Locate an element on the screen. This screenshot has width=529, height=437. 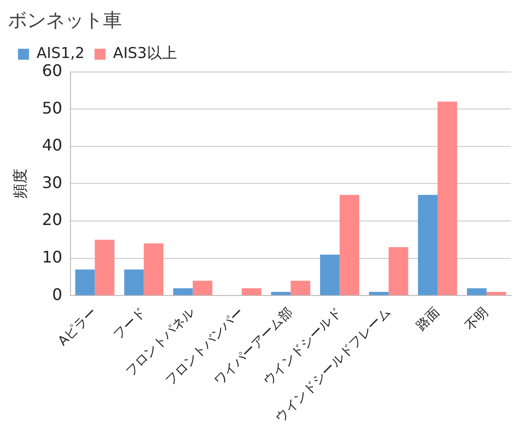
y-tick-label: 0 is located at coordinates (57, 294).